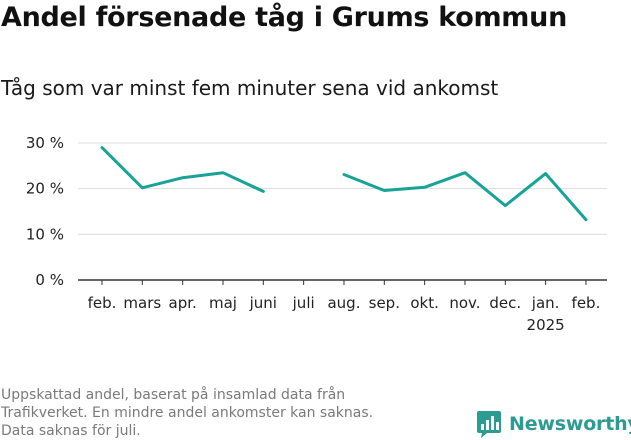 The image size is (631, 440). Describe the element at coordinates (505, 303) in the screenshot. I see `x-tick-label: dec.` at that location.